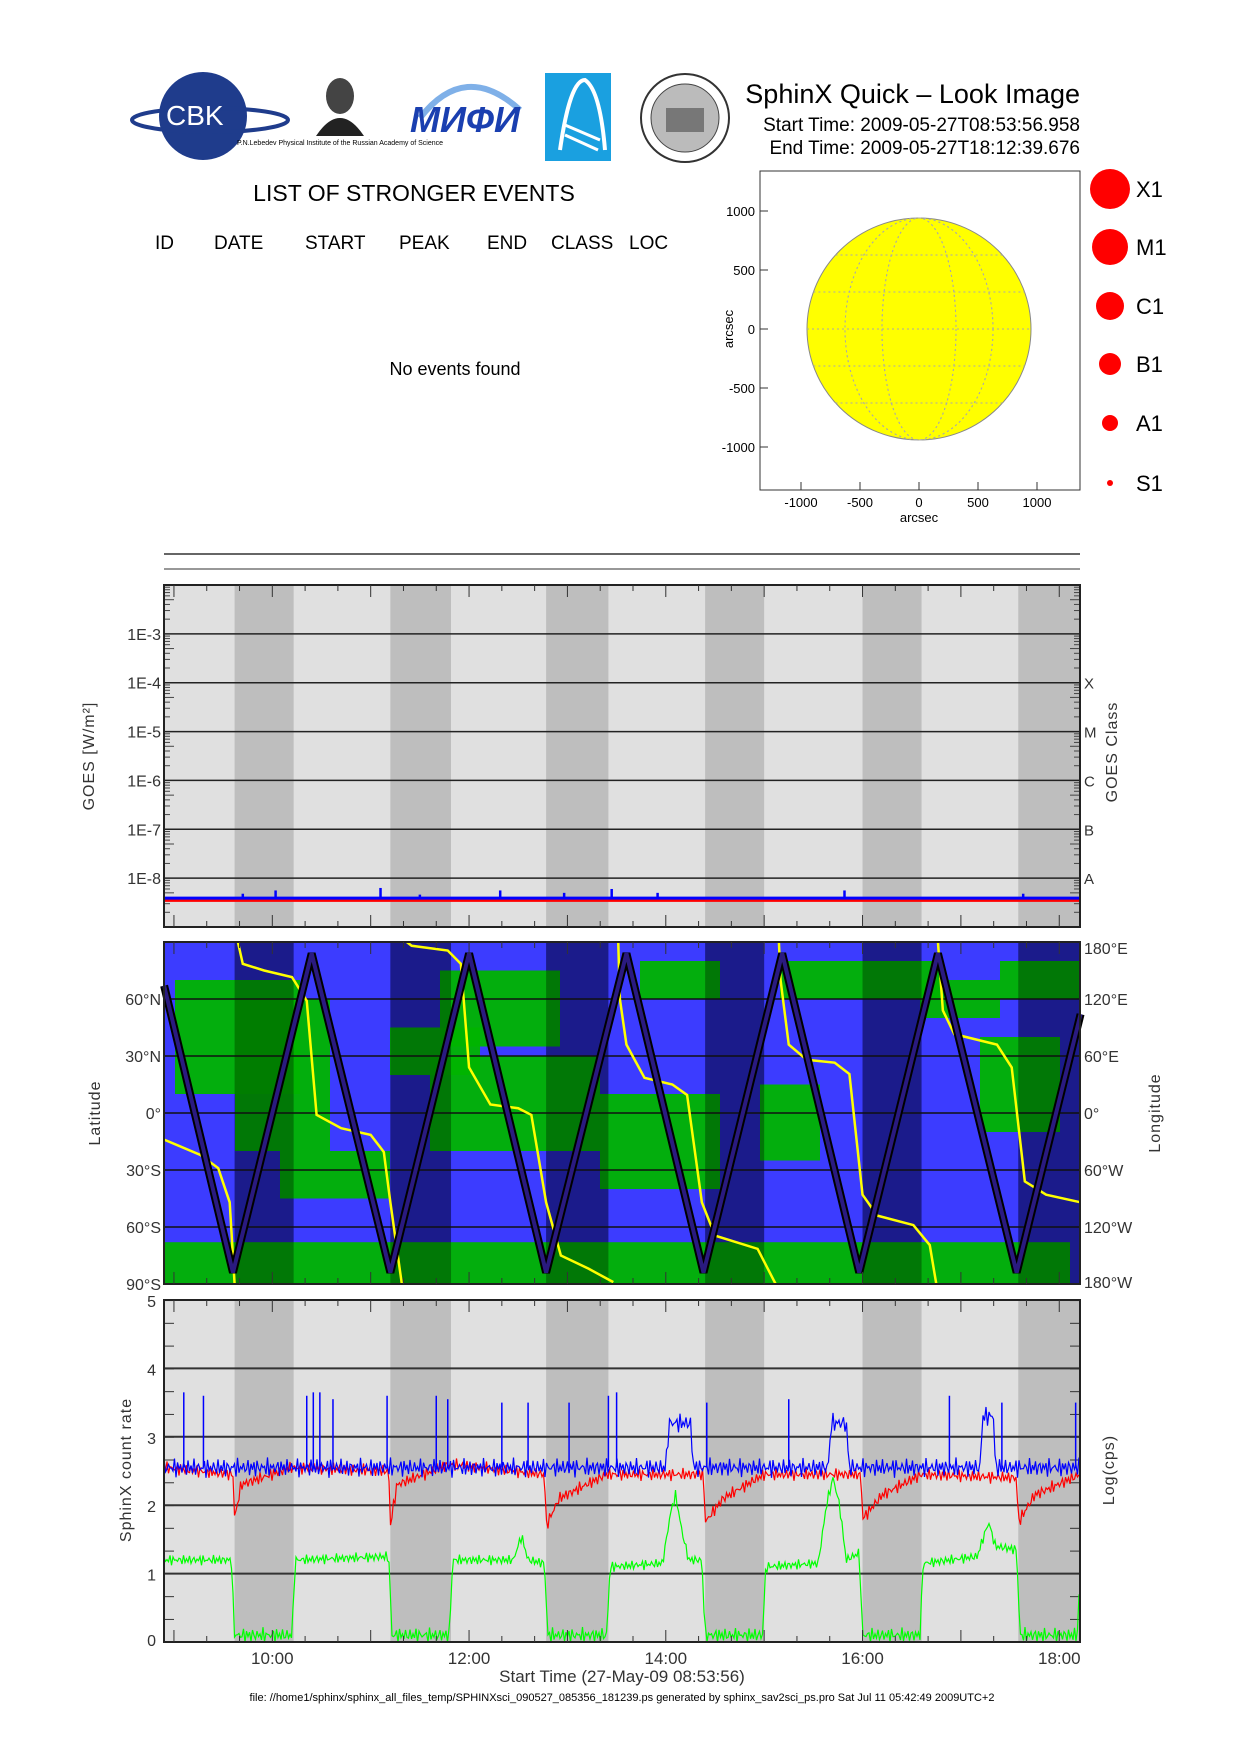  What do you see at coordinates (1089, 830) in the screenshot?
I see `goes-class-tick: B` at bounding box center [1089, 830].